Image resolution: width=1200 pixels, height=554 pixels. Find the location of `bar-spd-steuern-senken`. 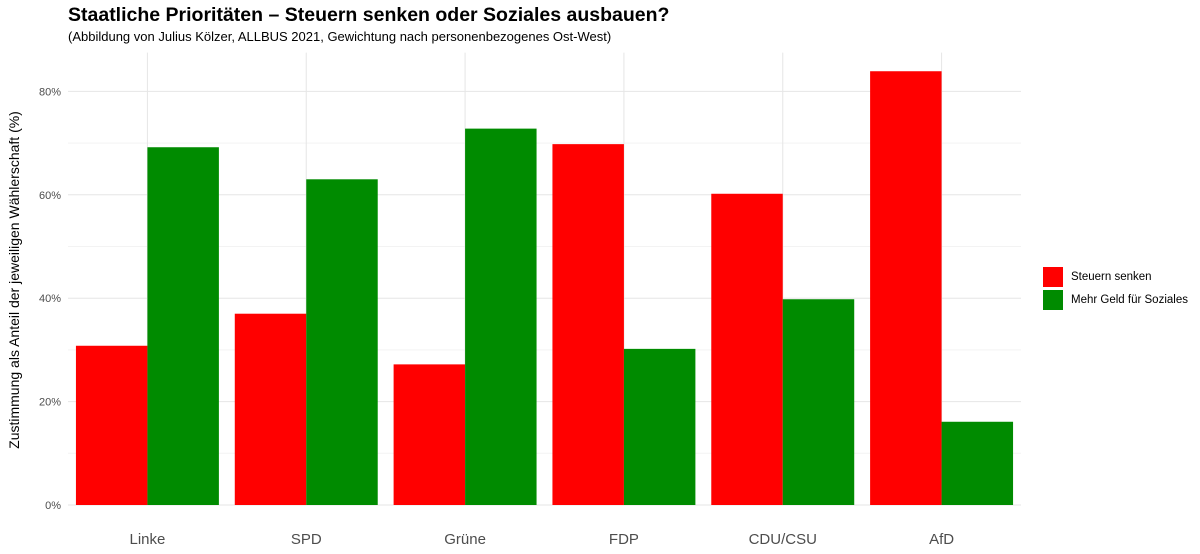

bar-spd-steuern-senken is located at coordinates (270, 409).